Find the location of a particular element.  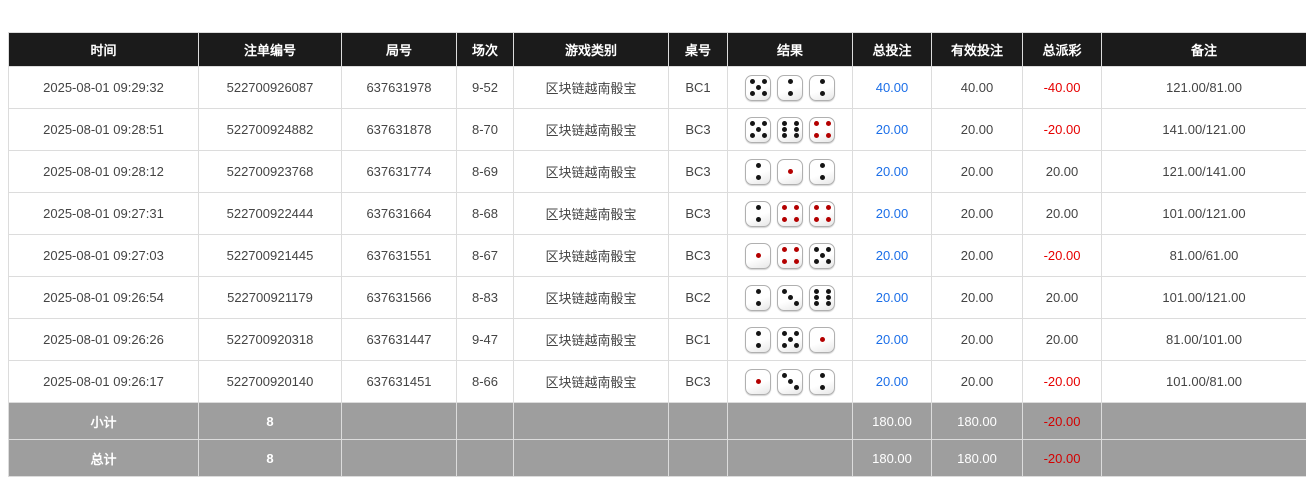

table-footer: 小计 8 180.00 180.00 -20.00 总计 8 is located at coordinates (657, 439).